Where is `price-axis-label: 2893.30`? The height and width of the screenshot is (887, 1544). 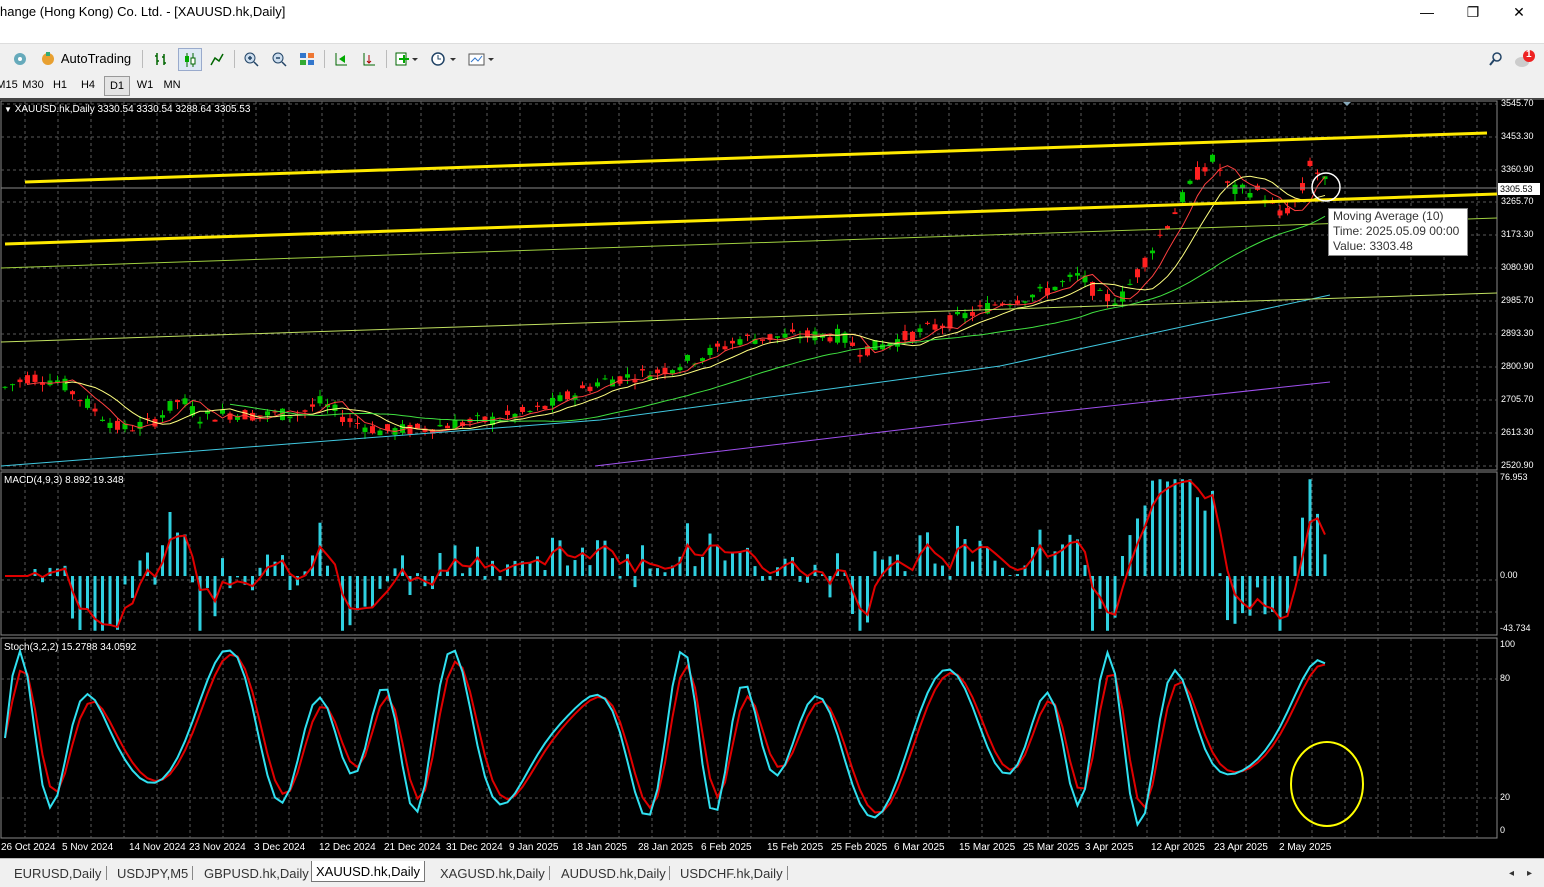
price-axis-label: 2893.30 is located at coordinates (1517, 333).